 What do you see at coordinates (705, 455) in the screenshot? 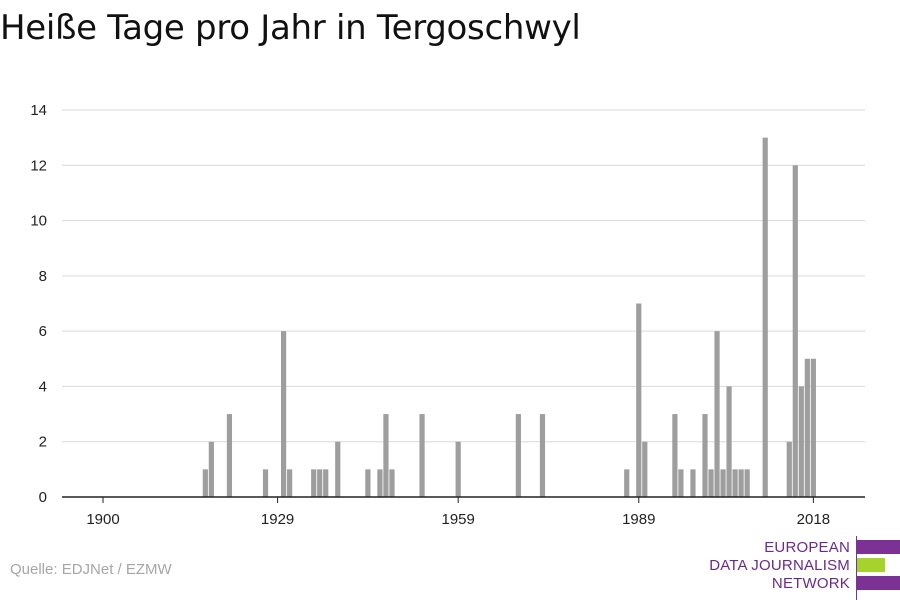
I see `bar-2000` at bounding box center [705, 455].